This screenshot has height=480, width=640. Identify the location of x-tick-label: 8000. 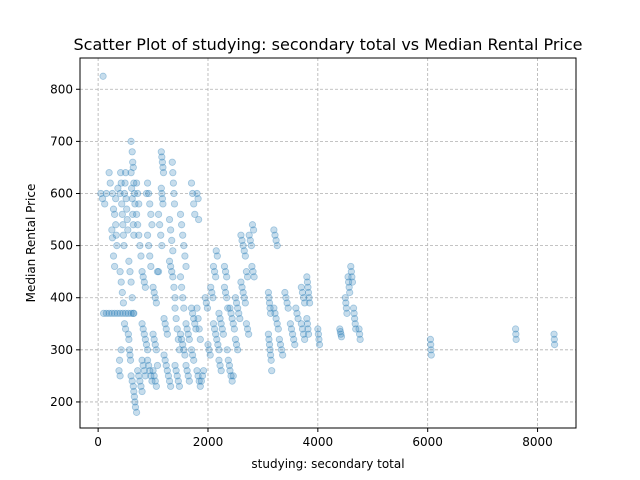
(537, 442).